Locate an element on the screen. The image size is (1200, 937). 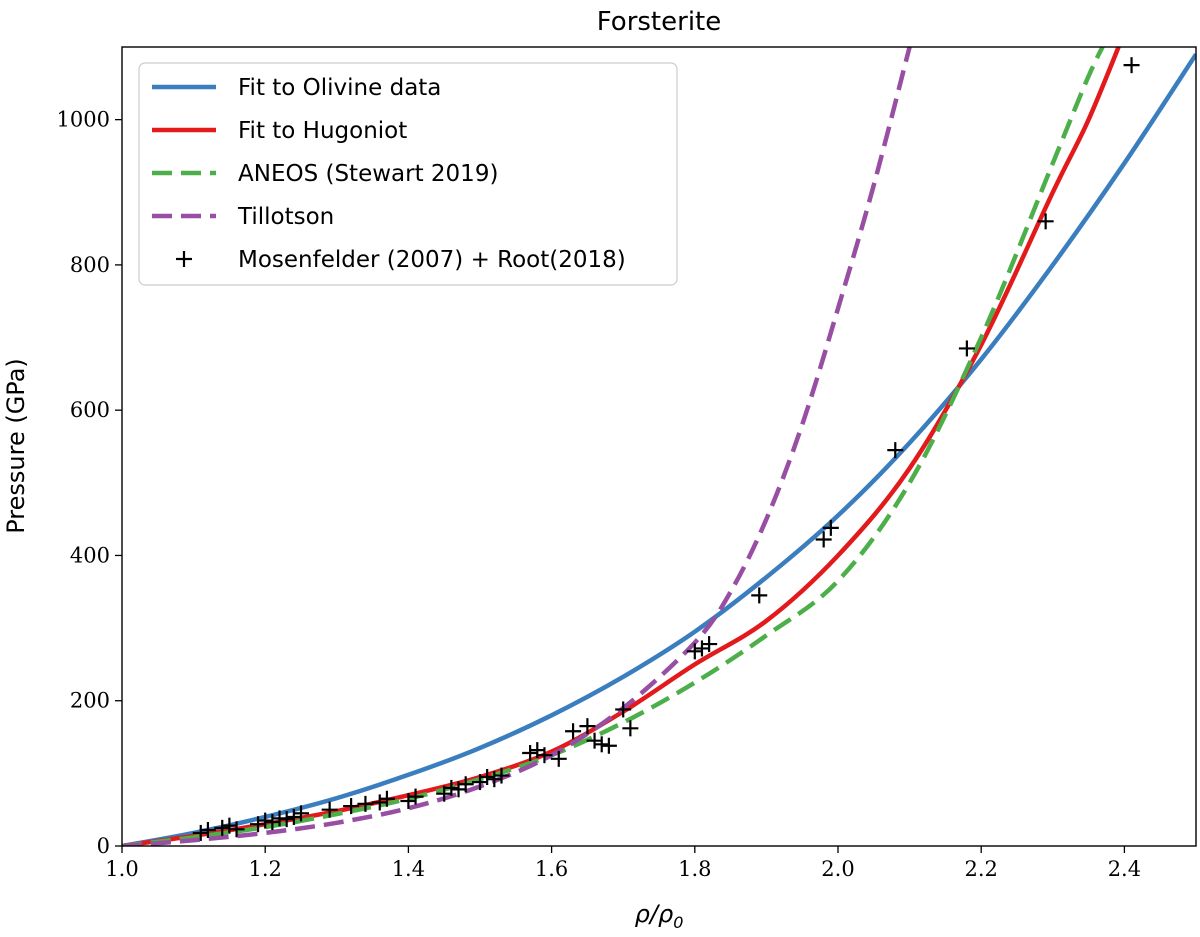
legend-label: ANEOS (Stewart 2019) is located at coordinates (368, 174).